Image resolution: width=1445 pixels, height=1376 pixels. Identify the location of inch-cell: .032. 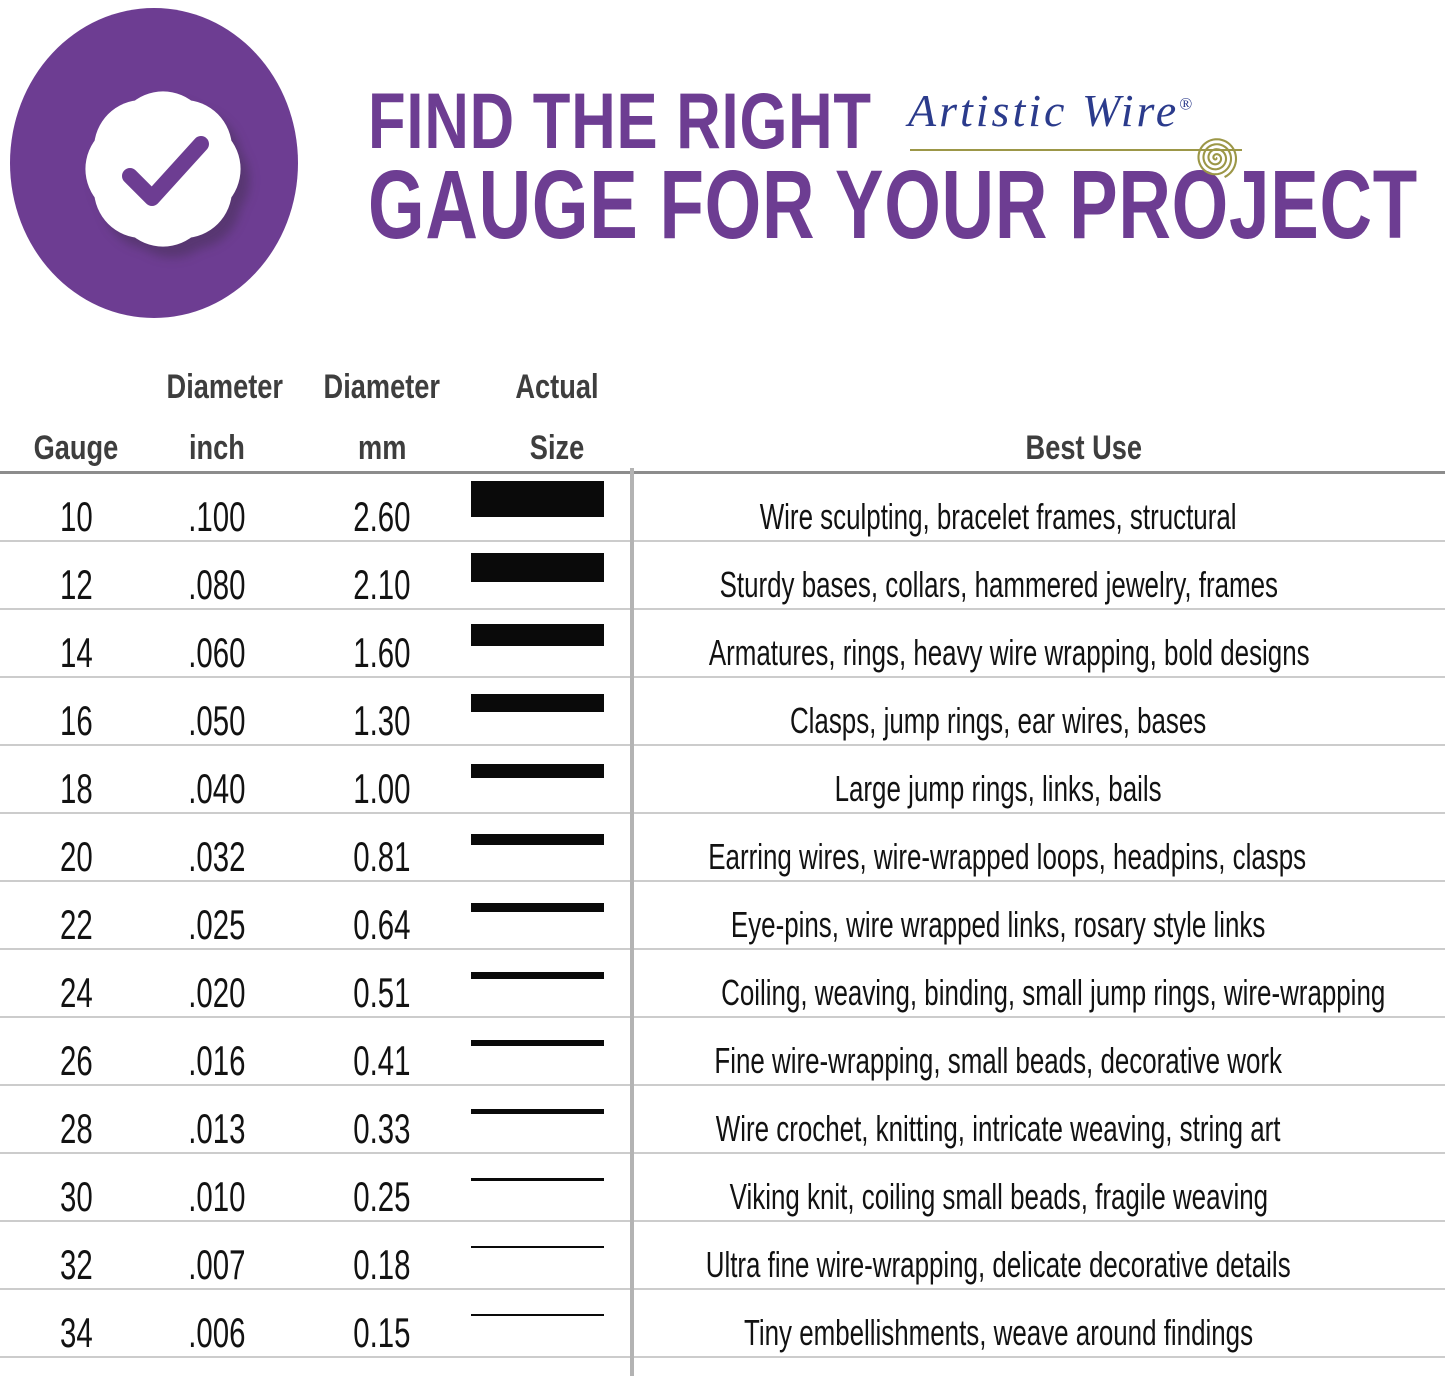
(217, 847).